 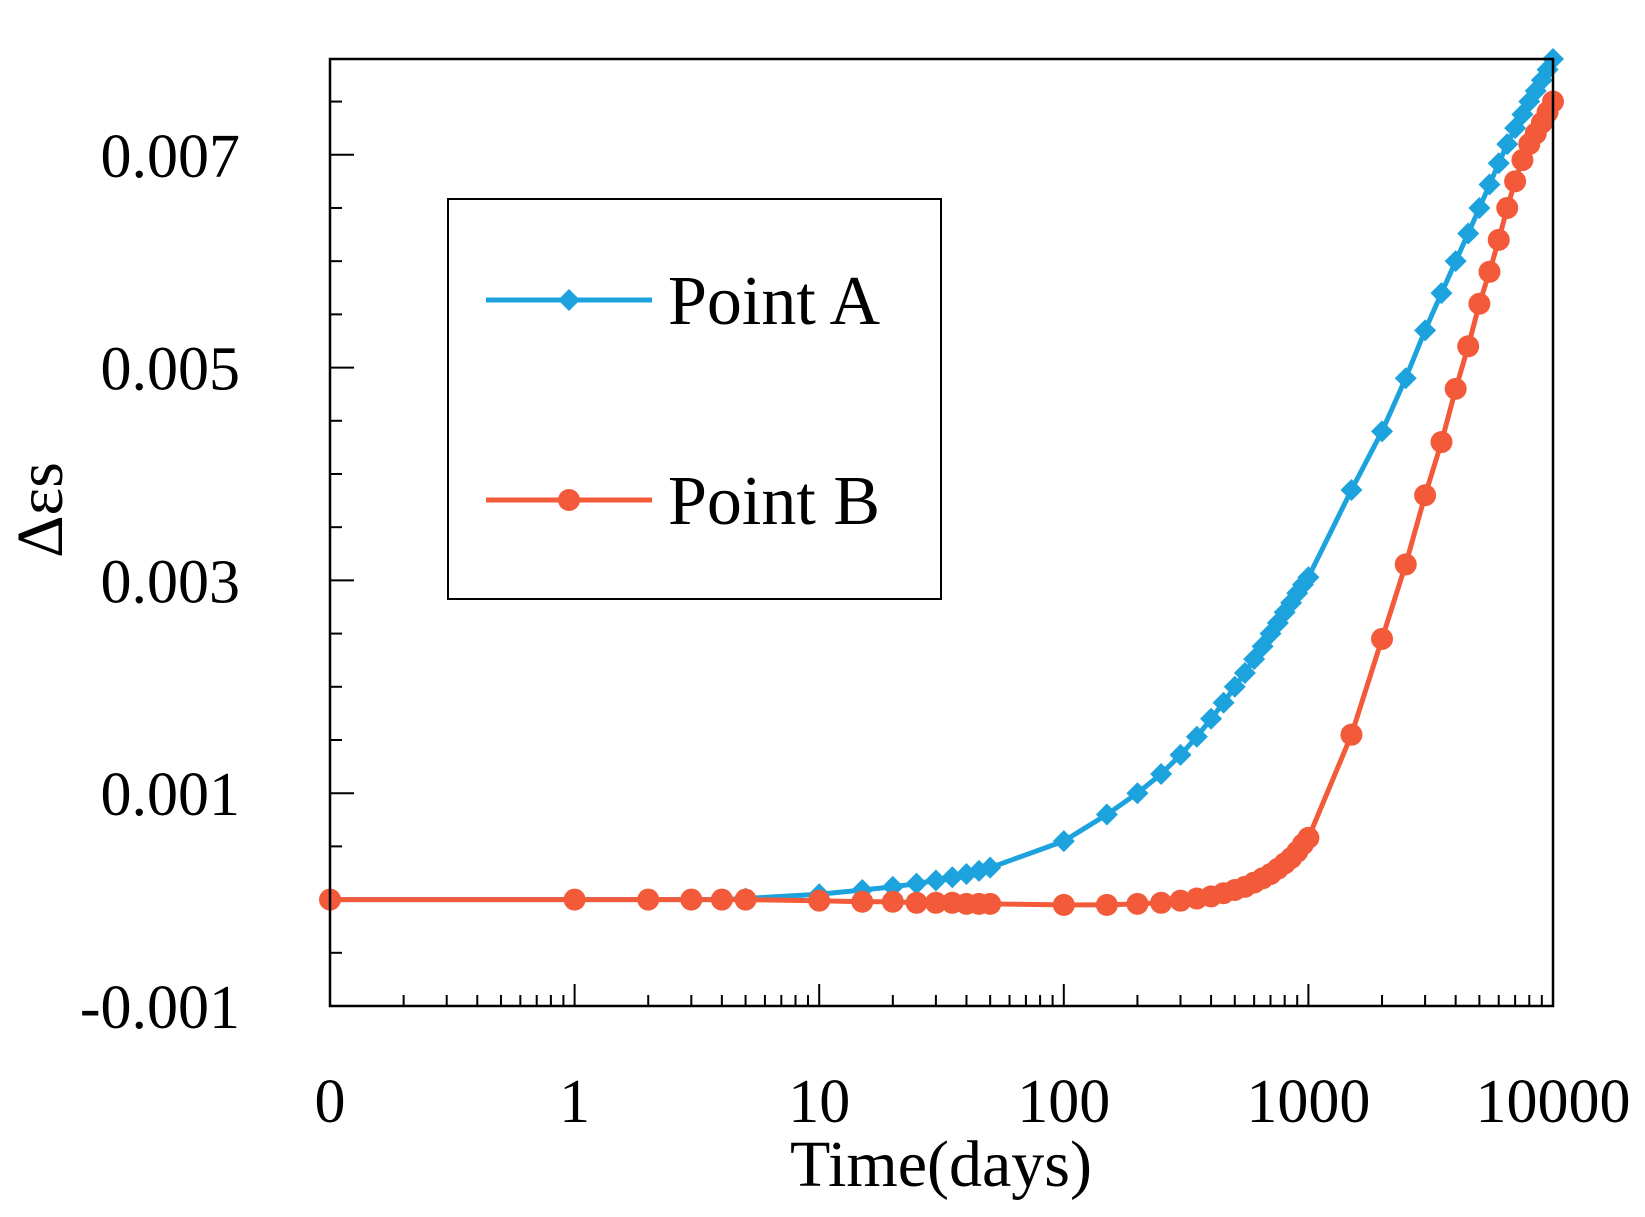 I want to click on x-tick-label: 100, so click(x=1063, y=1102).